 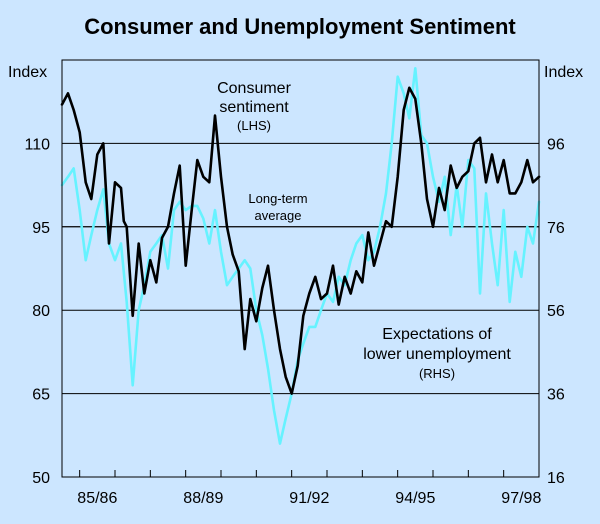 What do you see at coordinates (309, 473) in the screenshot?
I see `tick-marks` at bounding box center [309, 473].